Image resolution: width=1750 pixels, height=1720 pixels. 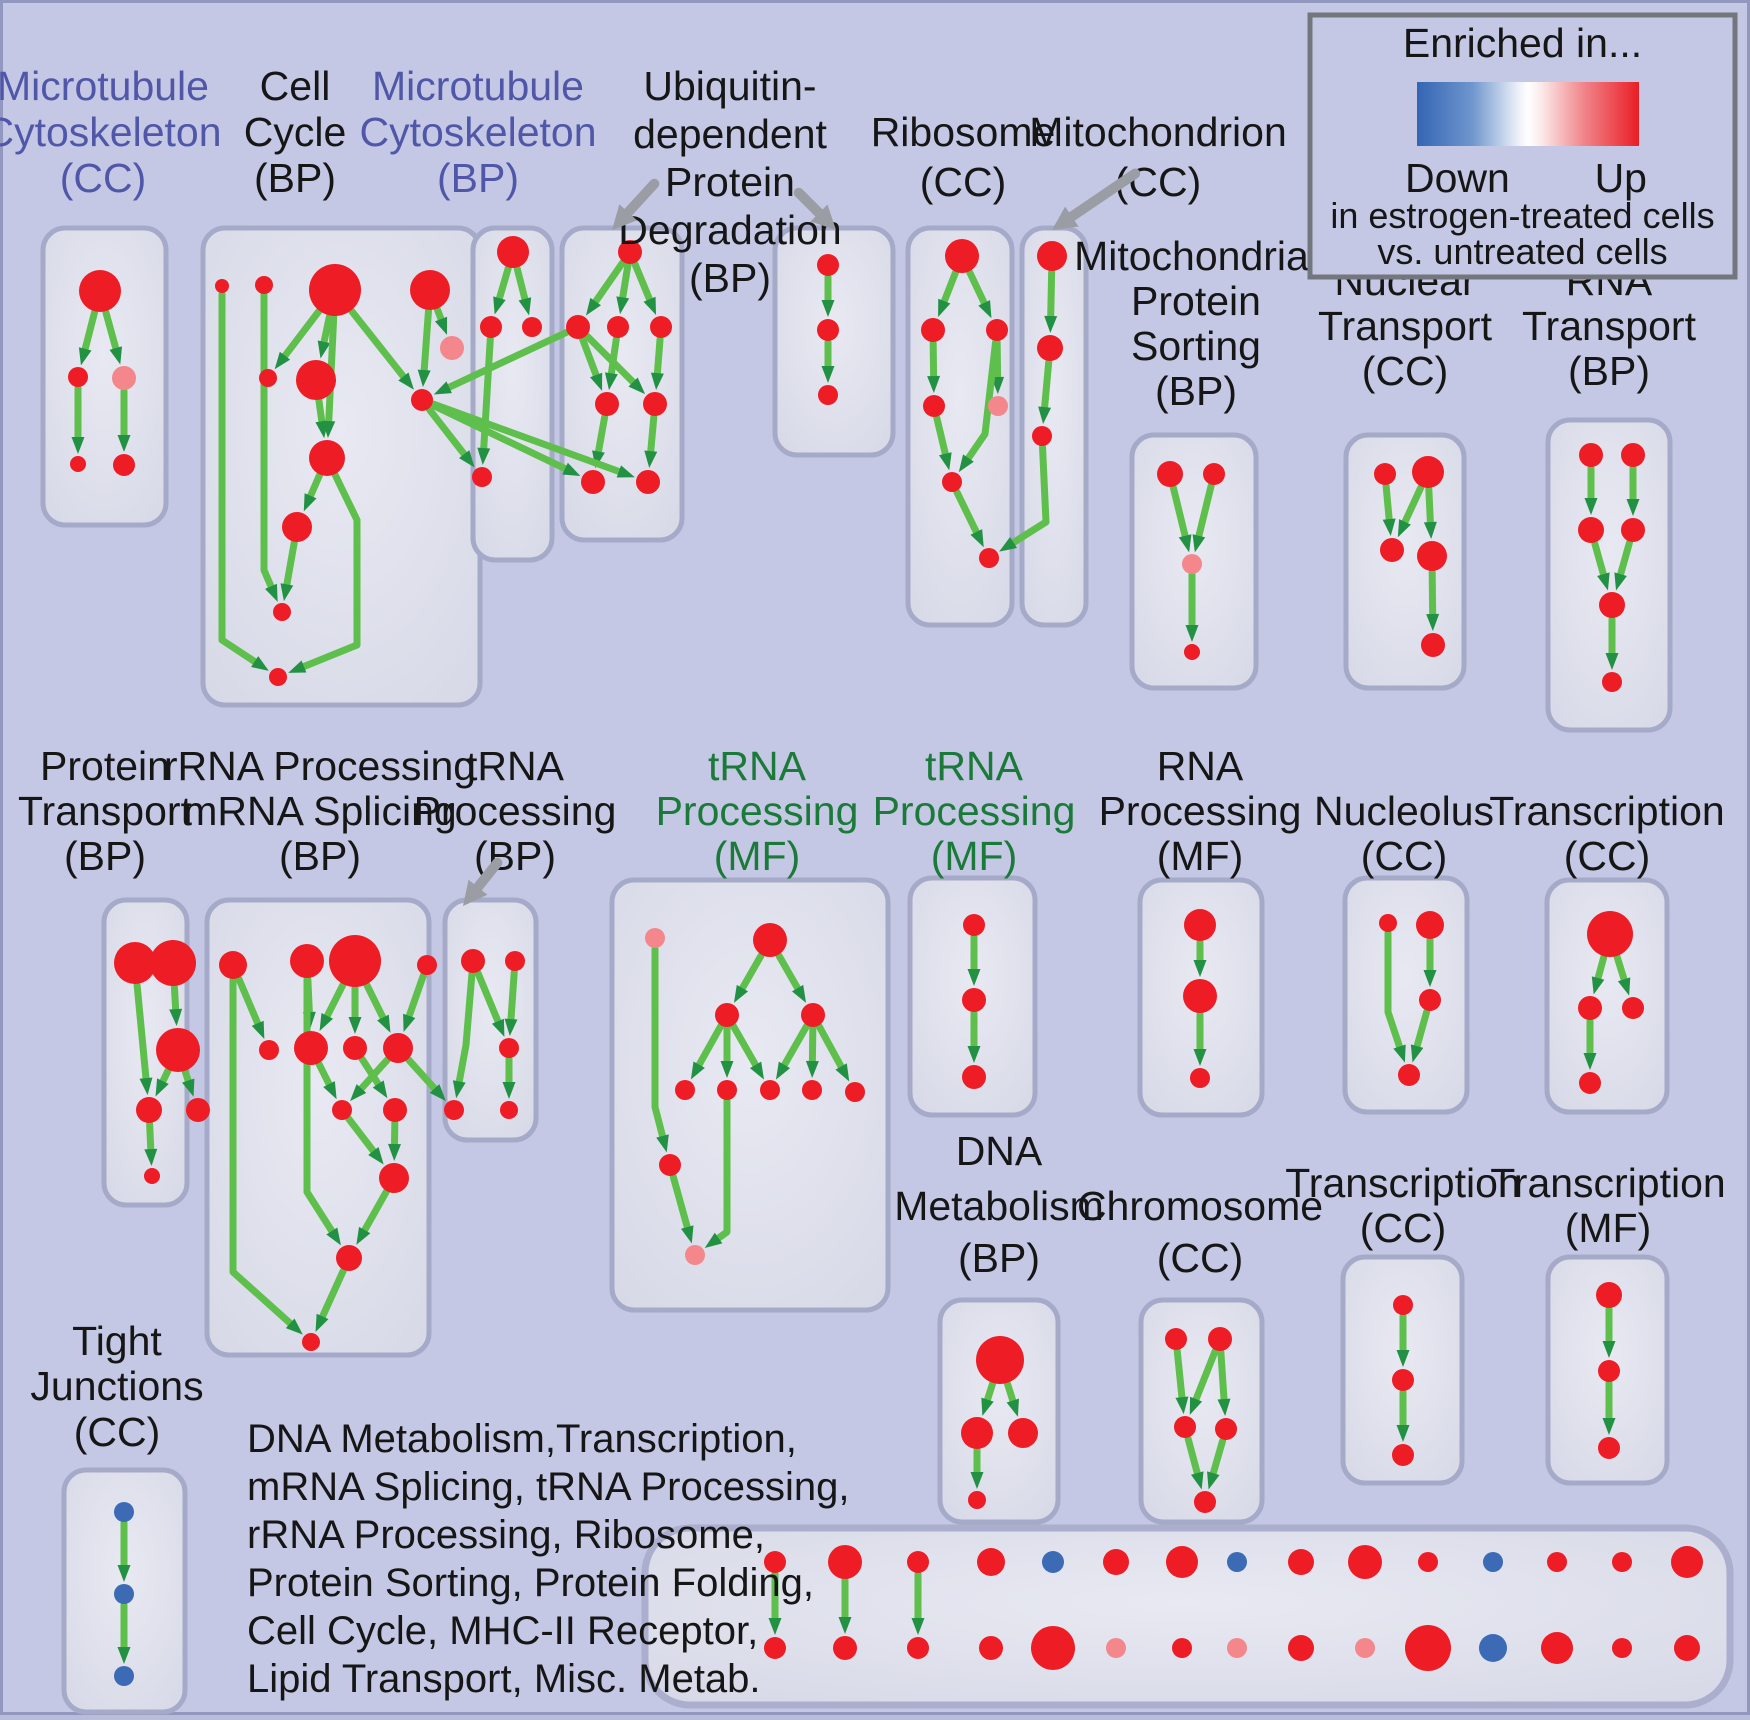 I want to click on transcription_cc_bot-label-line-0: Transcription, so click(x=1402, y=1183).